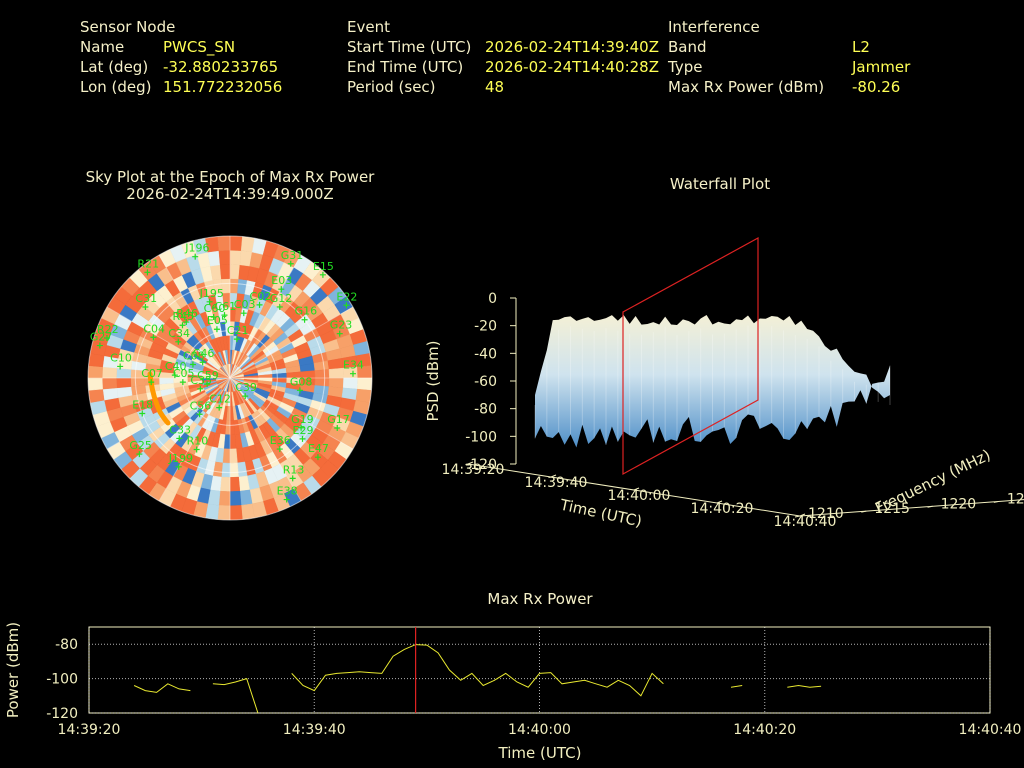 This screenshot has height=768, width=1024. What do you see at coordinates (142, 404) in the screenshot?
I see `satellite-label: E18` at bounding box center [142, 404].